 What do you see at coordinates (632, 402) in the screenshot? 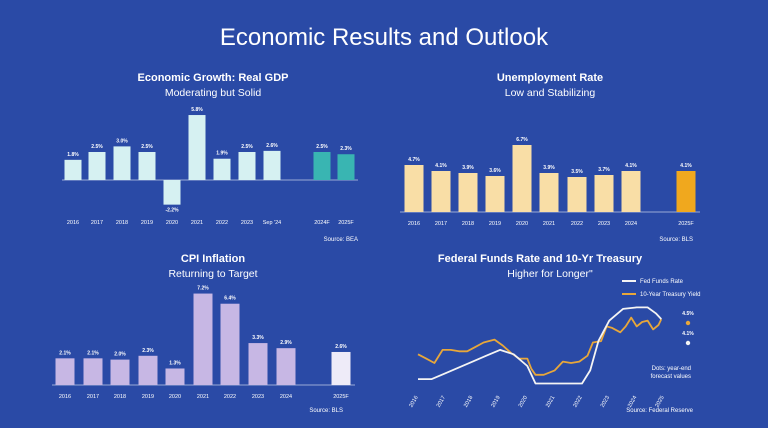
I see `rates-tick-label: 2024` at bounding box center [632, 402].